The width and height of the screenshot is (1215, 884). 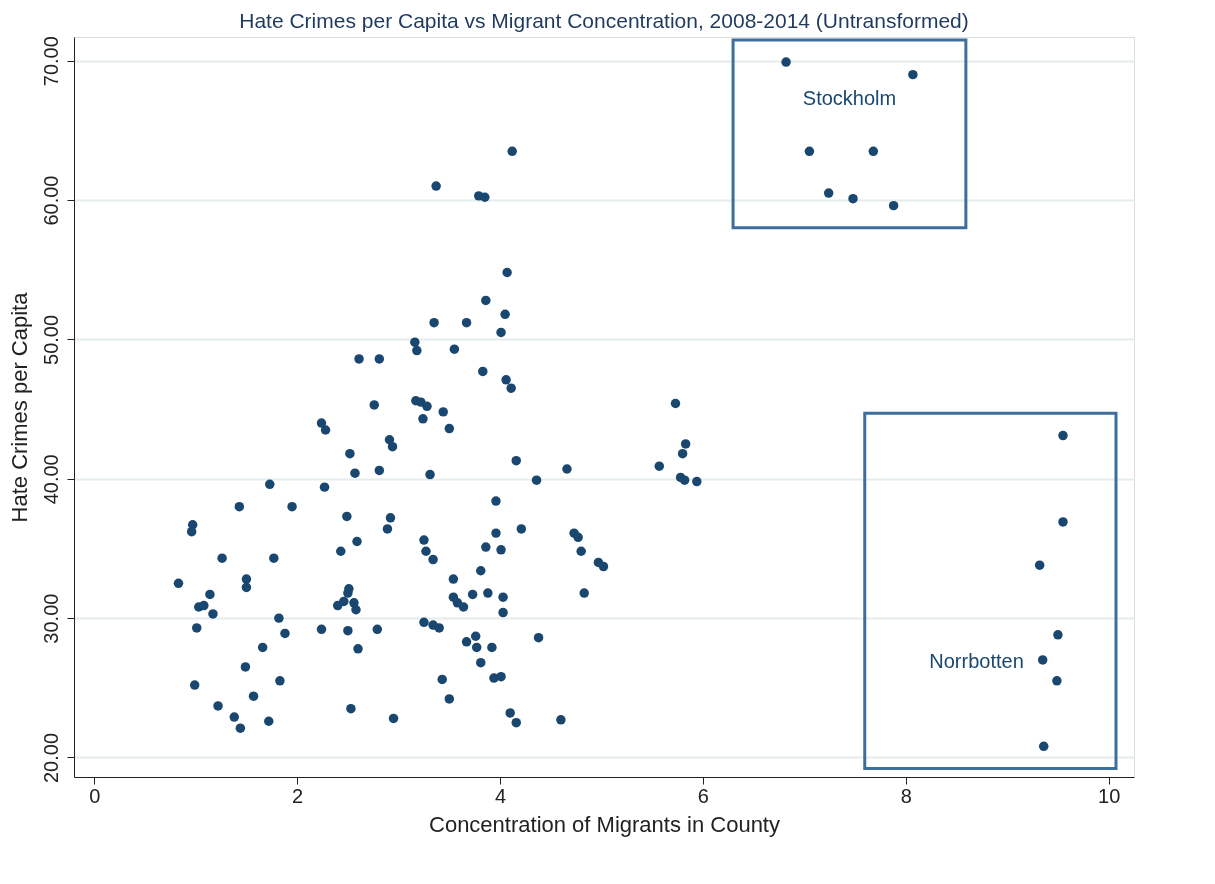 What do you see at coordinates (604, 20) in the screenshot?
I see `chart-title: Hate Crimes per Capita vs Migrant Concentration, 2008-2014 (Untransformed)` at bounding box center [604, 20].